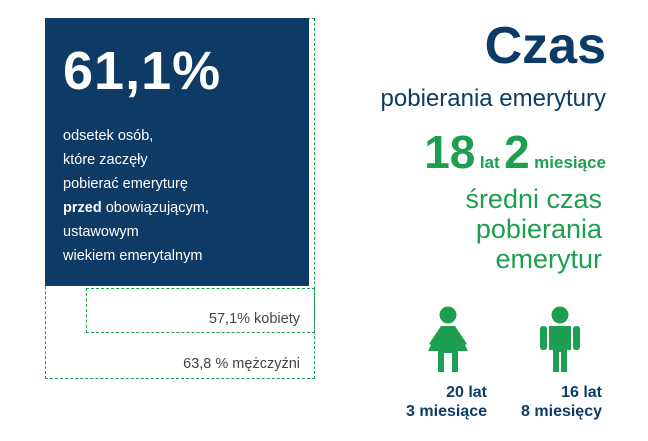 The image size is (648, 441). What do you see at coordinates (125, 184) in the screenshot?
I see `desc-line-3: pobierać emeryturę` at bounding box center [125, 184].